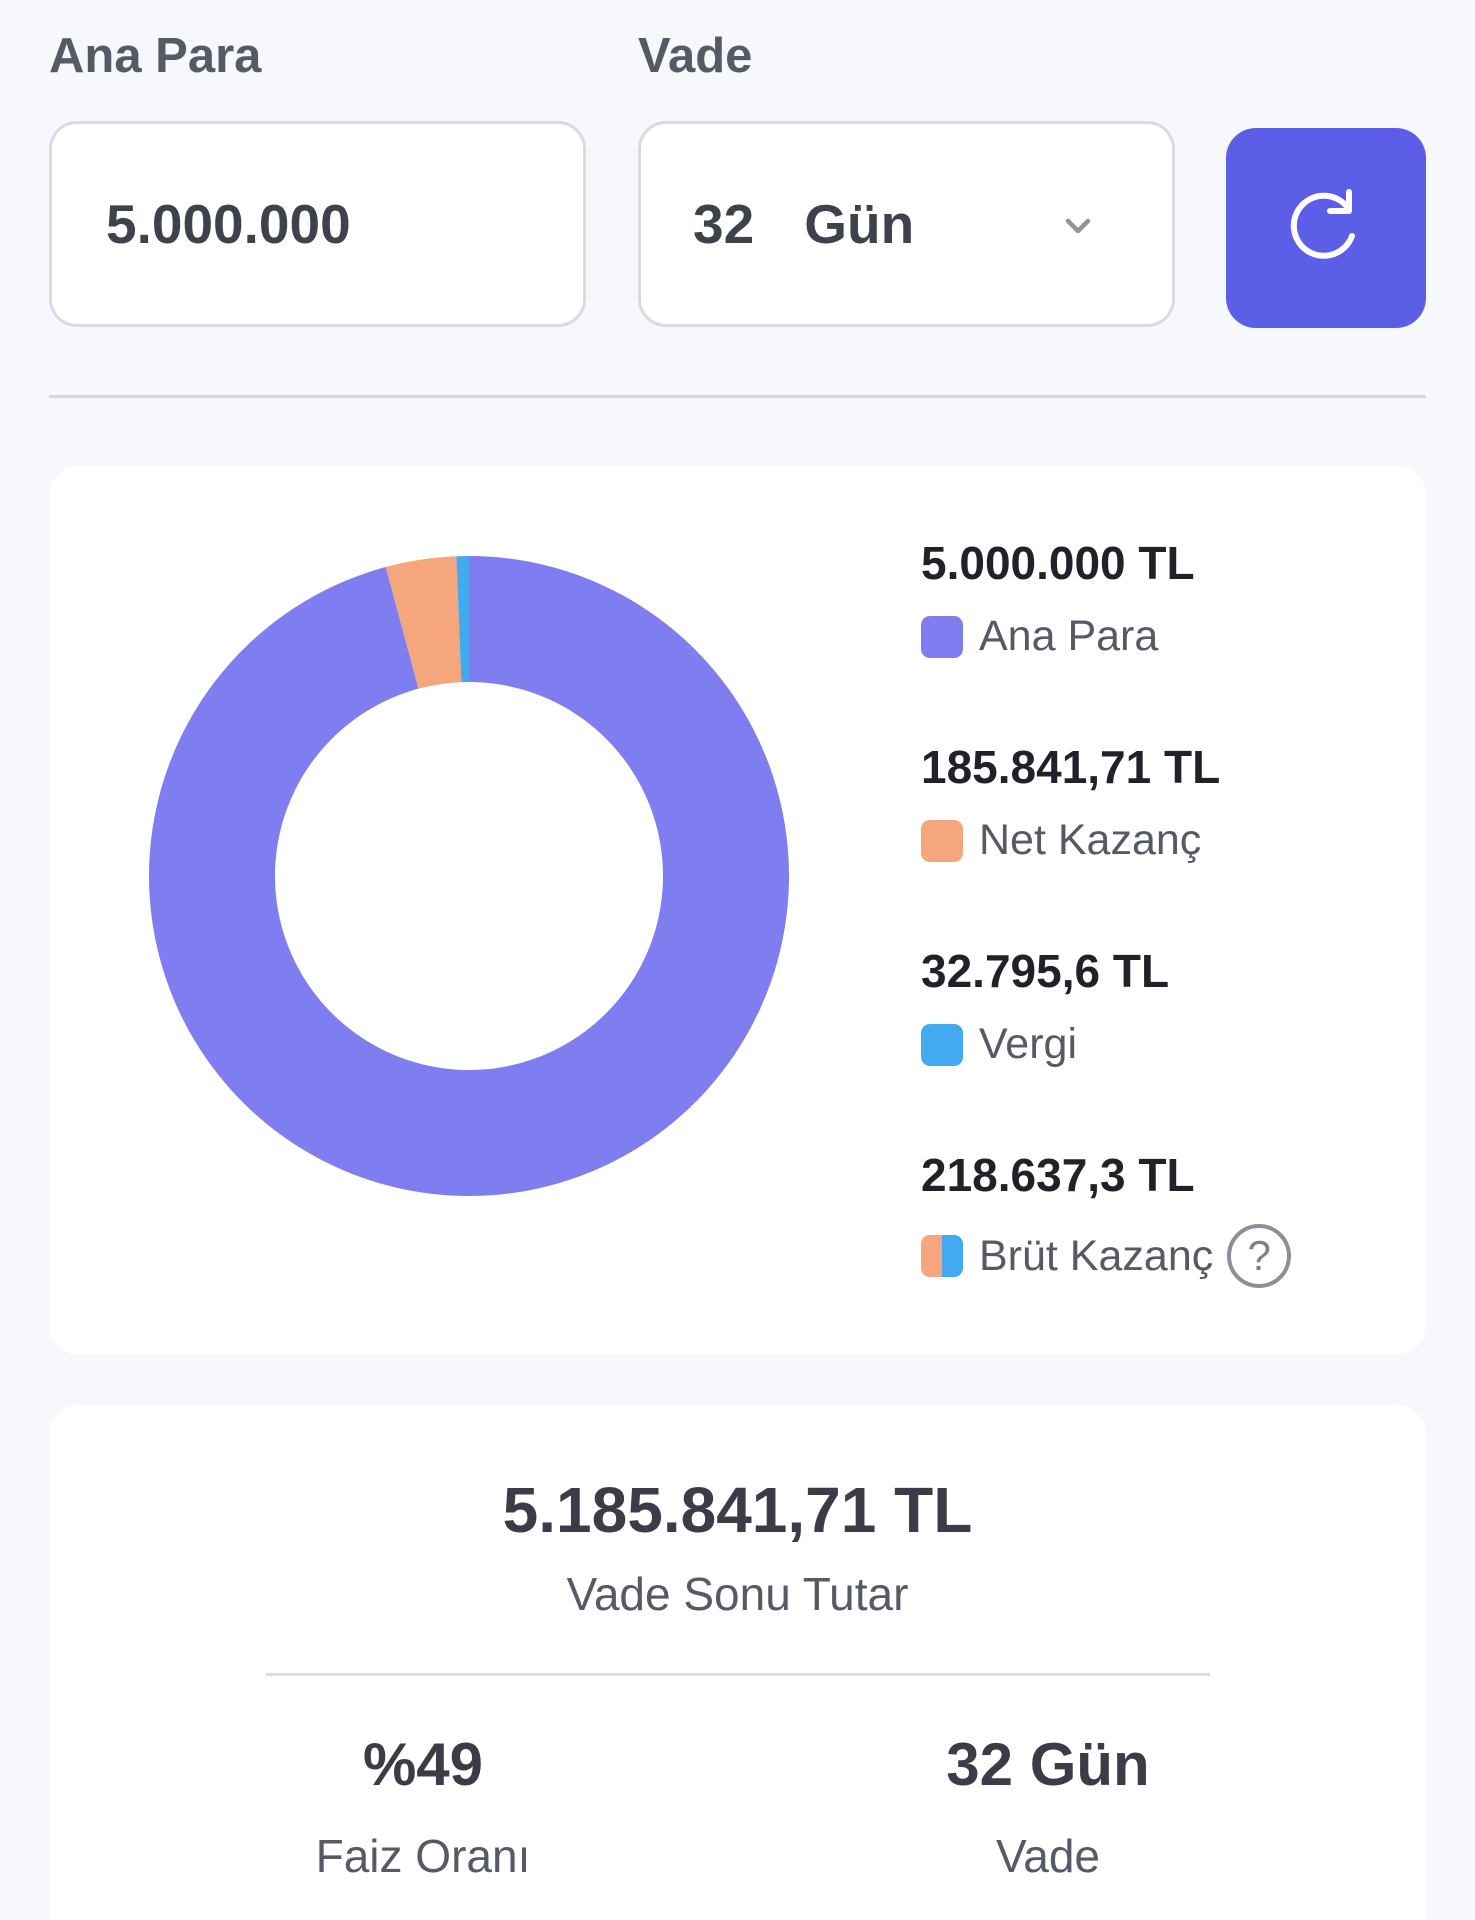  What do you see at coordinates (1106, 1218) in the screenshot?
I see `legend-item-gross: 218.637,3 TL Brüt Kazanç ?` at bounding box center [1106, 1218].